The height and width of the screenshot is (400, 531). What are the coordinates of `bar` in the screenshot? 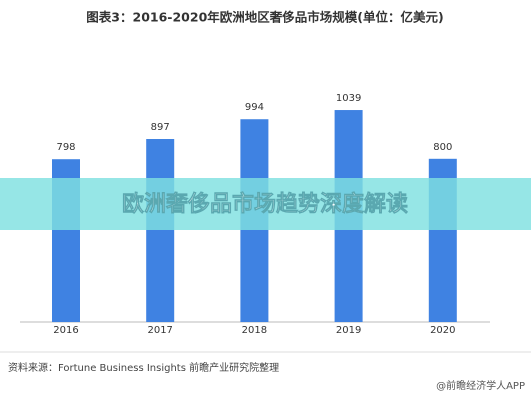 It's located at (160, 230).